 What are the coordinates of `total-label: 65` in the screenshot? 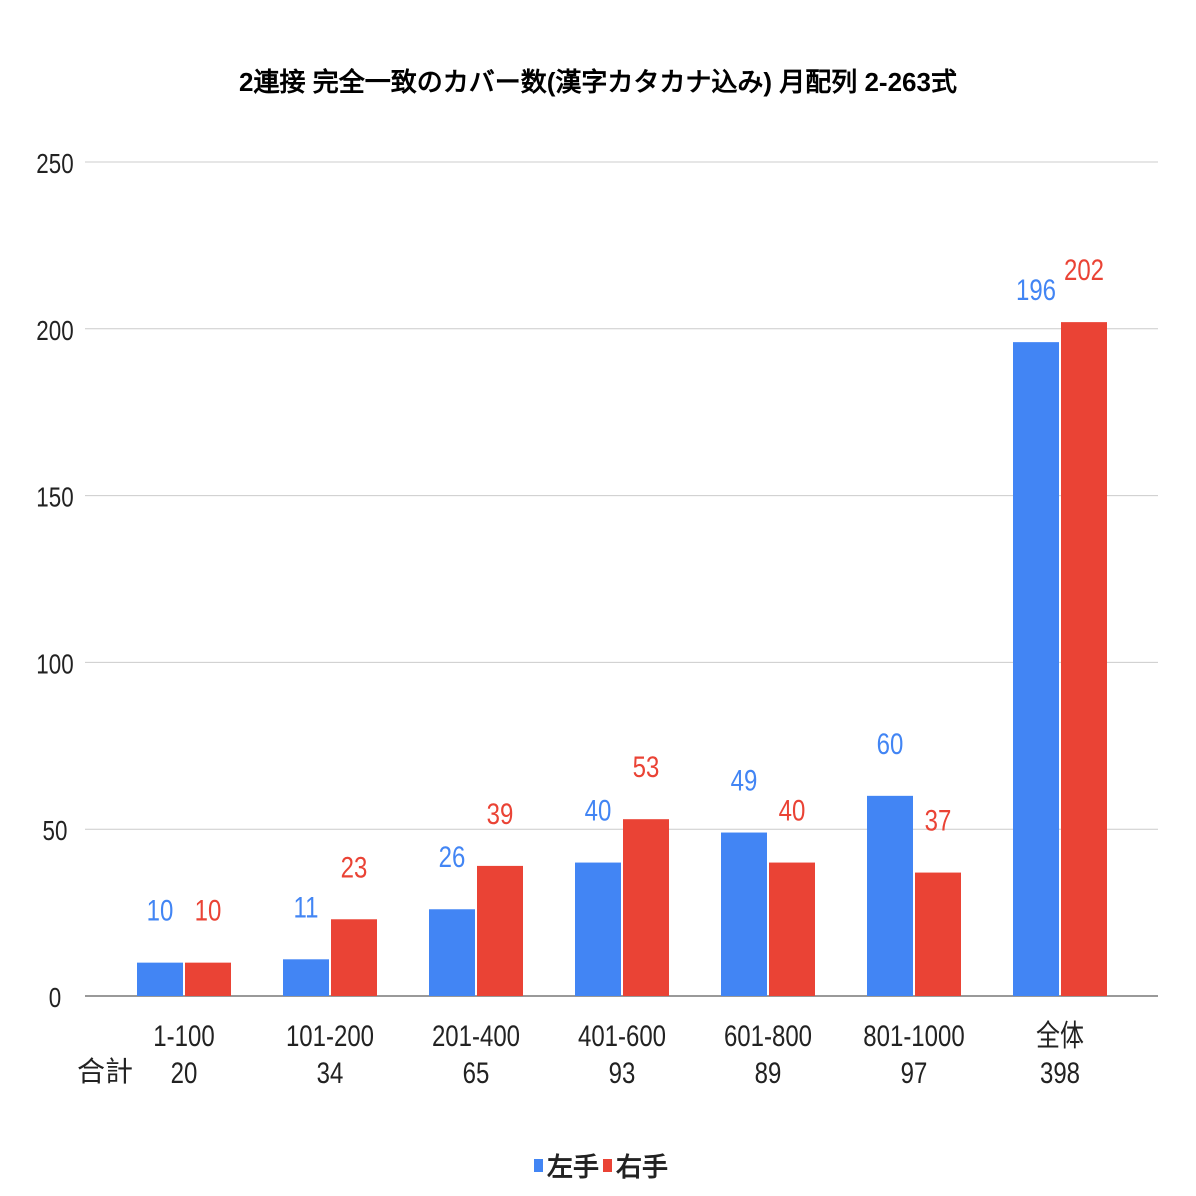 It's located at (476, 1072).